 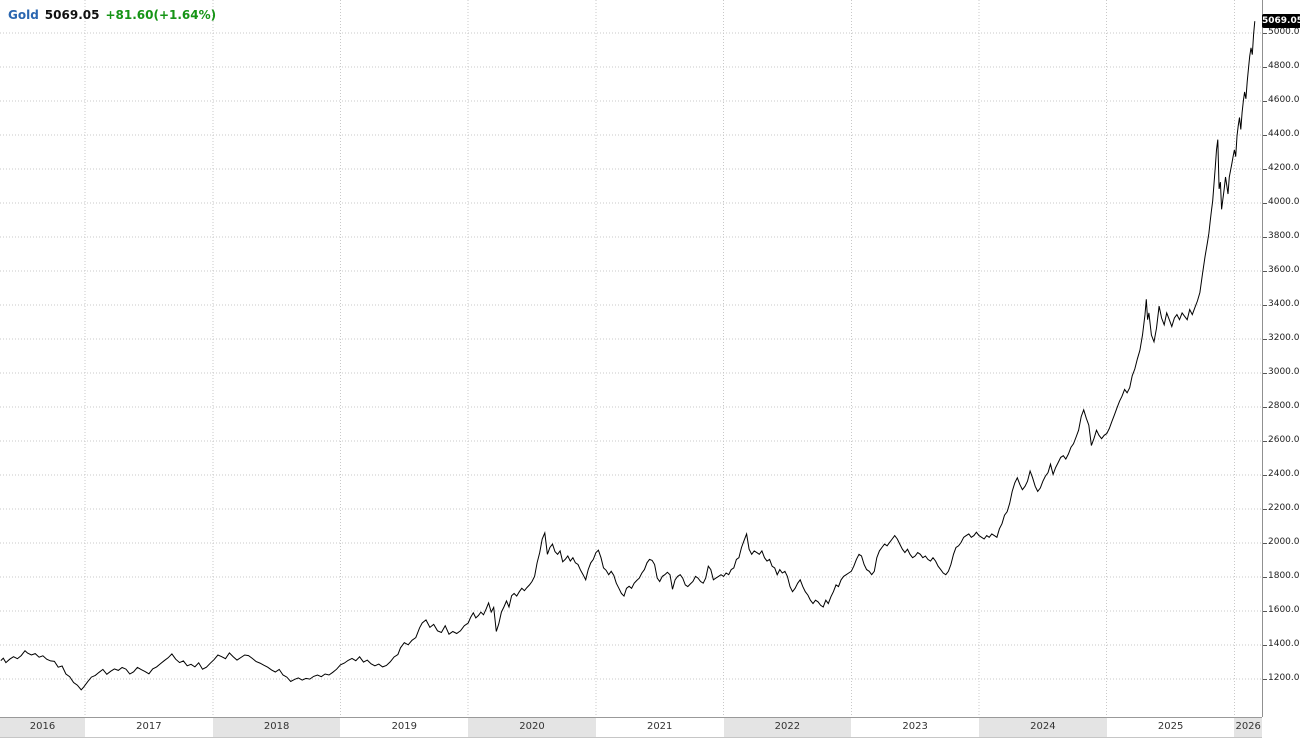 I want to click on last-price-badge: 5069.05, so click(x=1281, y=21).